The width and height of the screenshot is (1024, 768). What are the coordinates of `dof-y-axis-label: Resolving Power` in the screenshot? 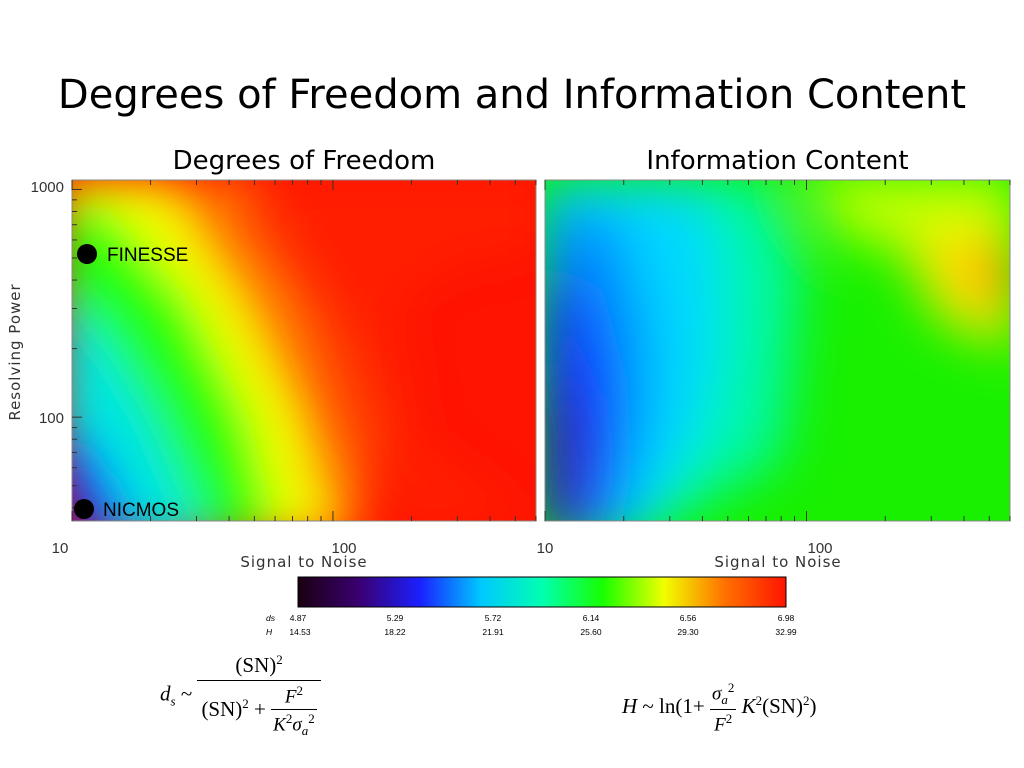 It's located at (15, 351).